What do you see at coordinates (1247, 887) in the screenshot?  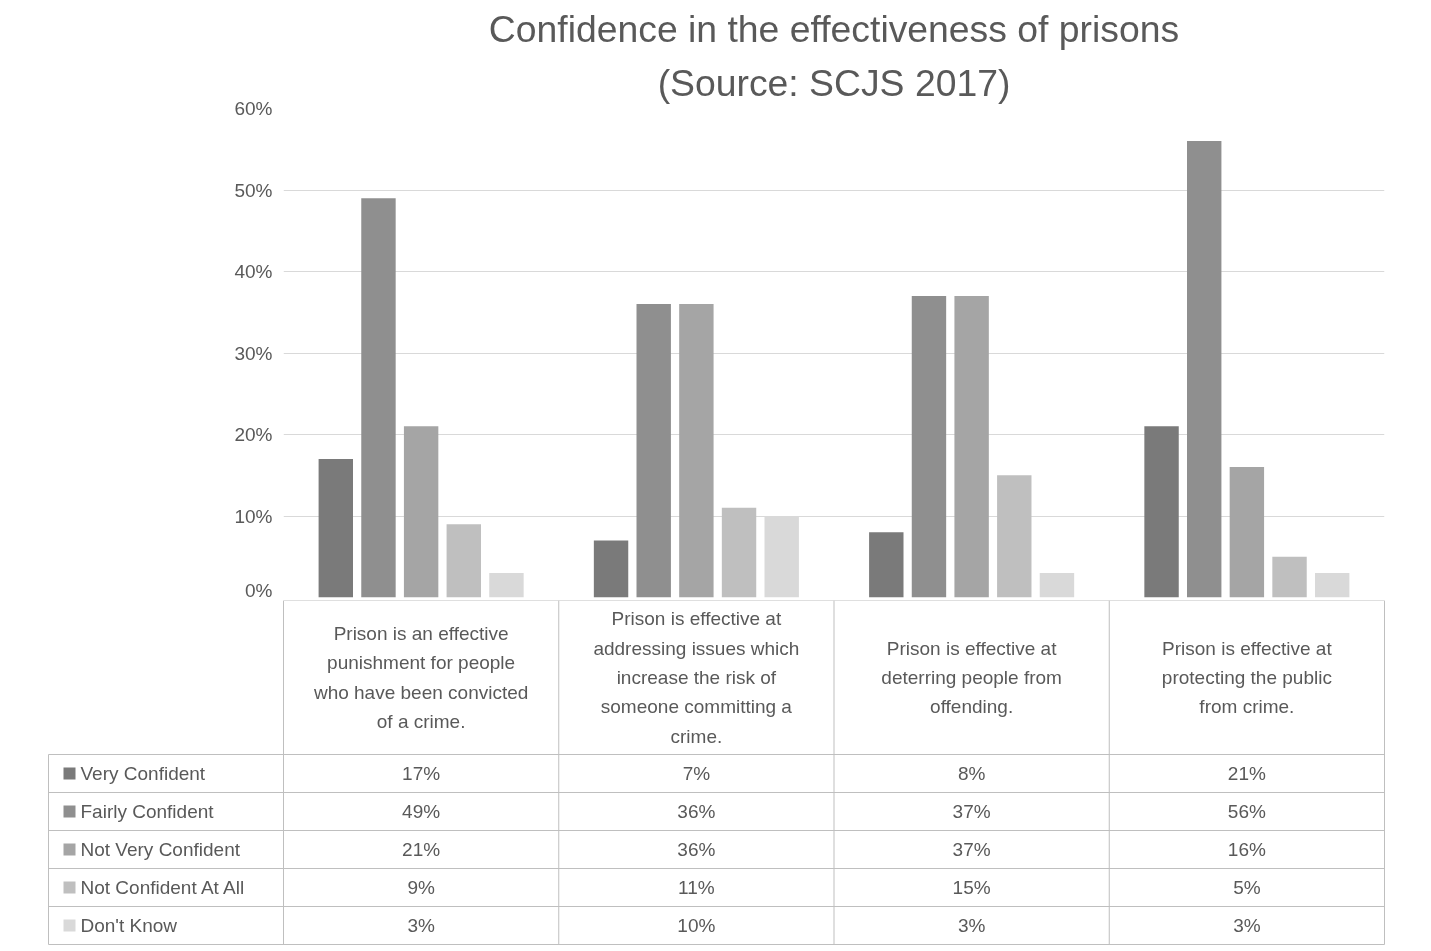 I see `data-label: 5%` at bounding box center [1247, 887].